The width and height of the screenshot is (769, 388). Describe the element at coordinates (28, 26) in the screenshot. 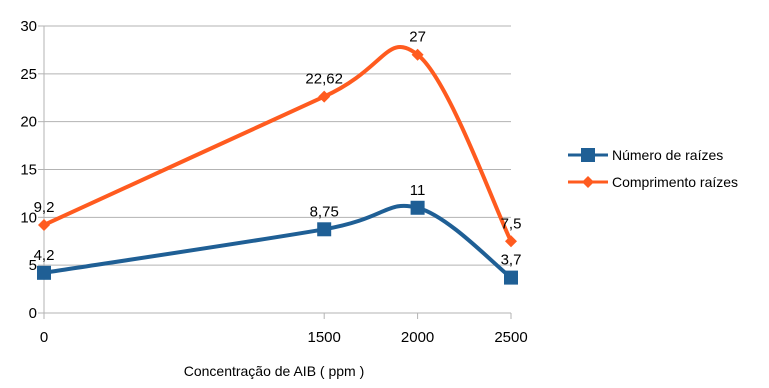

I see `y-tick-label: 30` at that location.